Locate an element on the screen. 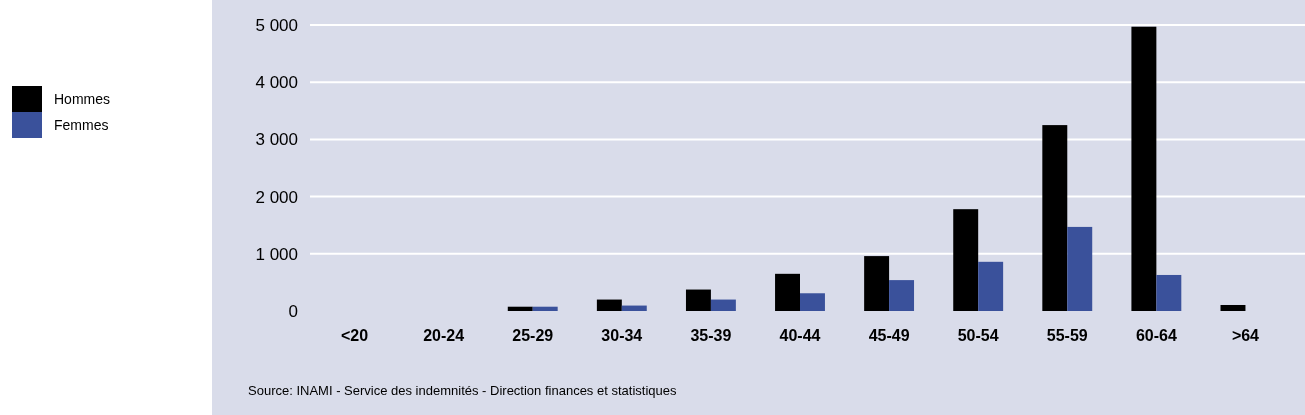 Image resolution: width=1305 pixels, height=415 pixels. x-tick-label: 25-29 is located at coordinates (533, 335).